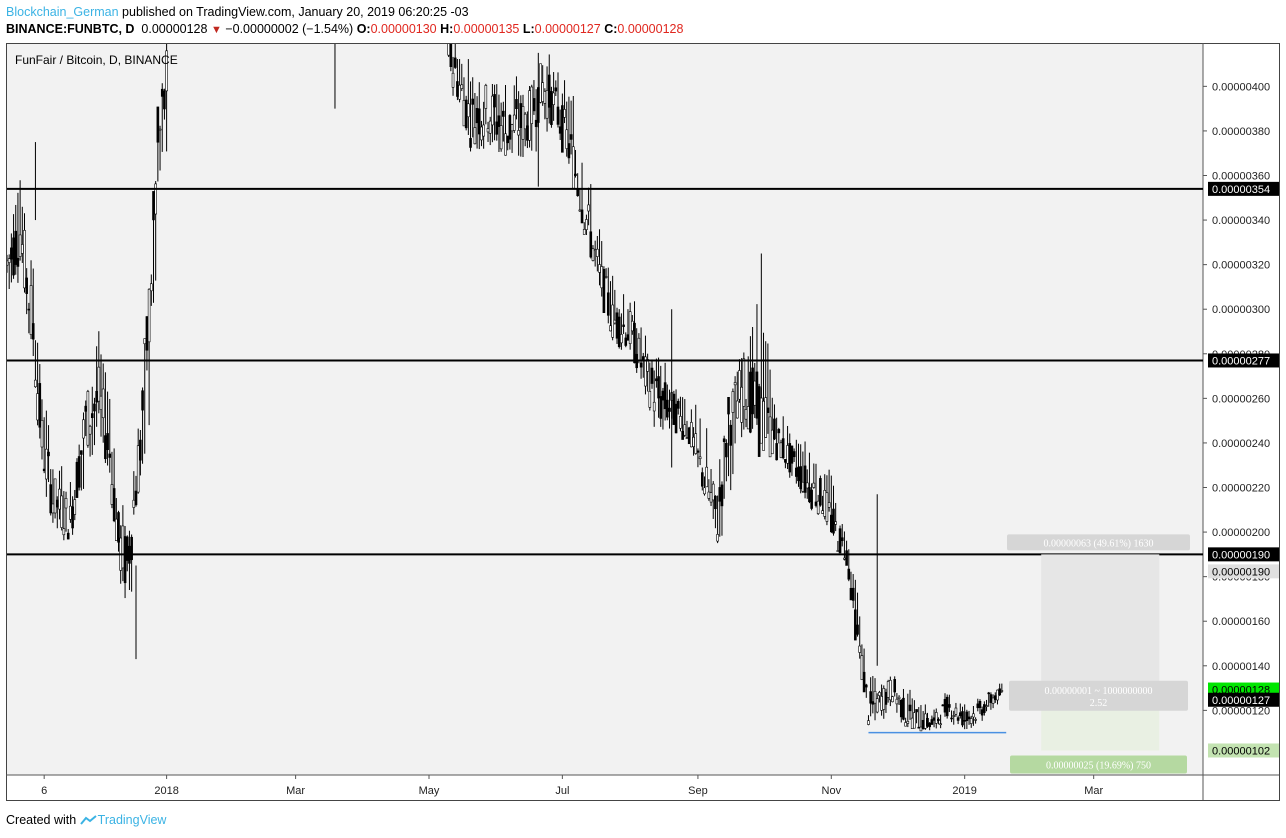  Describe the element at coordinates (1241, 221) in the screenshot. I see `y-tick-label: 0.00000340` at that location.